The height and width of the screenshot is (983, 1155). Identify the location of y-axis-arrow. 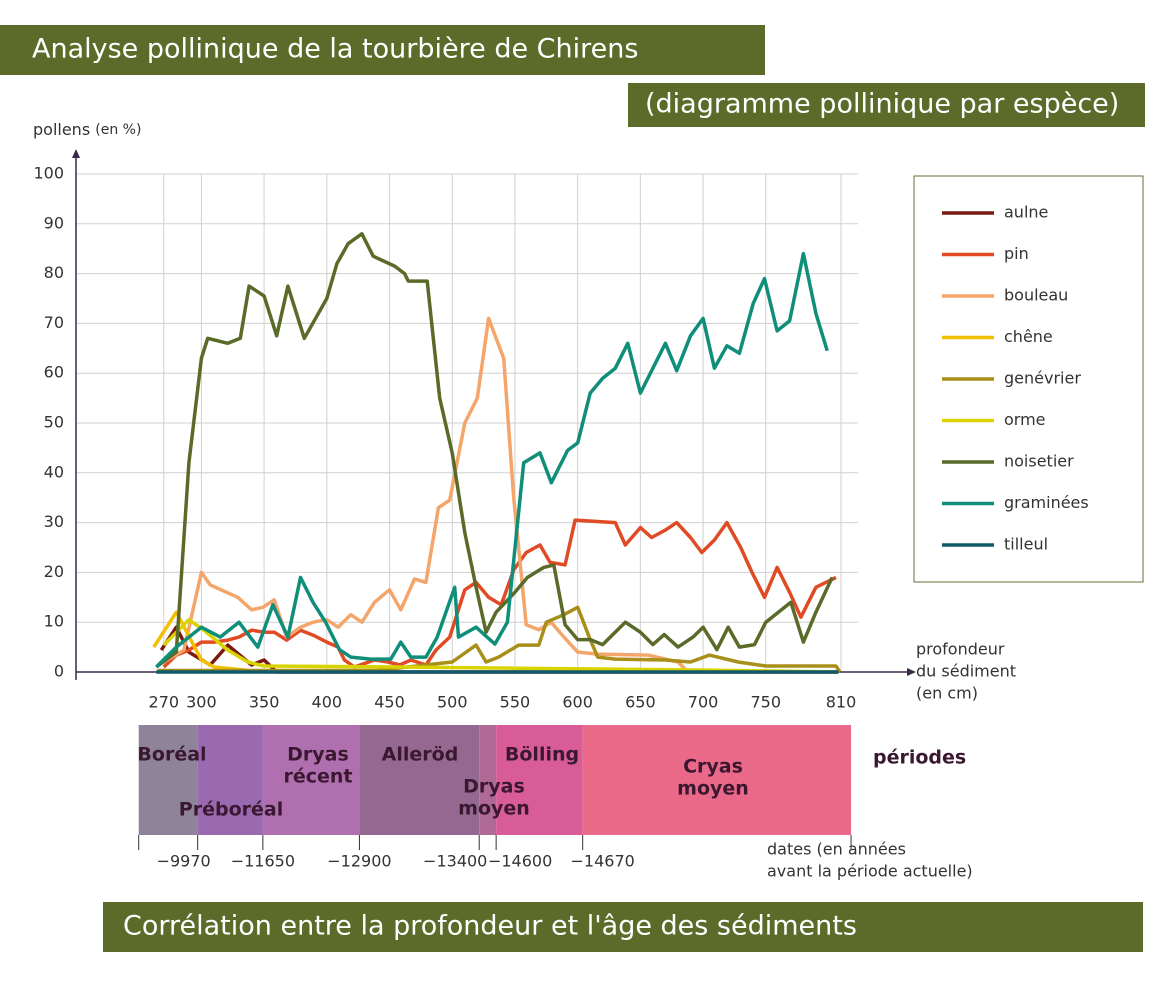
(76, 153).